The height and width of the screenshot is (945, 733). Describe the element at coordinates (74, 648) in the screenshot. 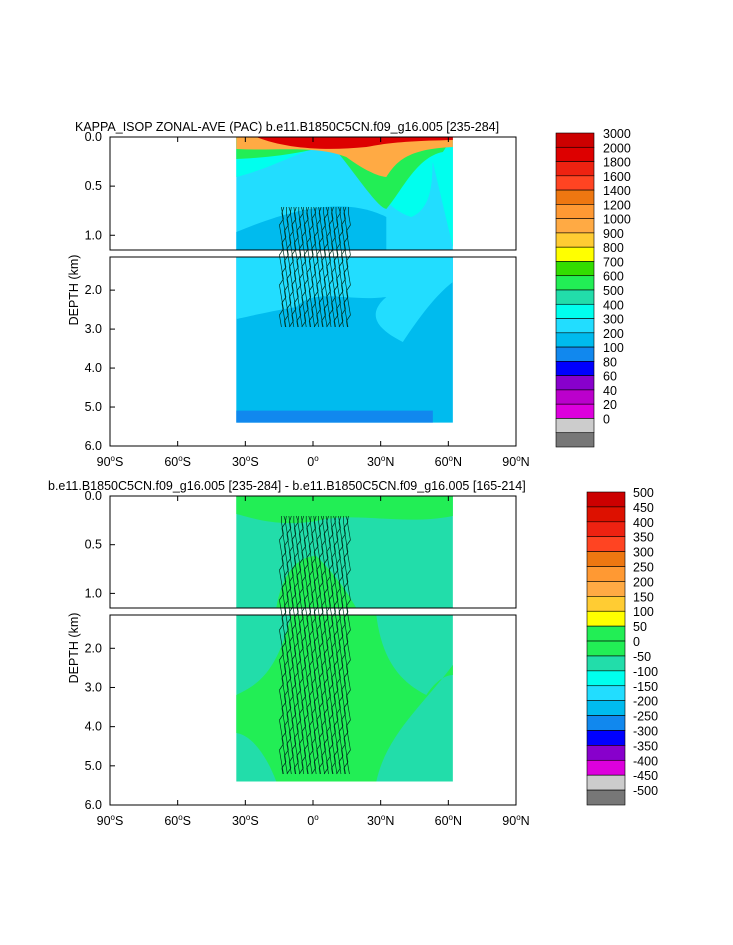

I see `y-axis-label: DEPTH (km)` at that location.